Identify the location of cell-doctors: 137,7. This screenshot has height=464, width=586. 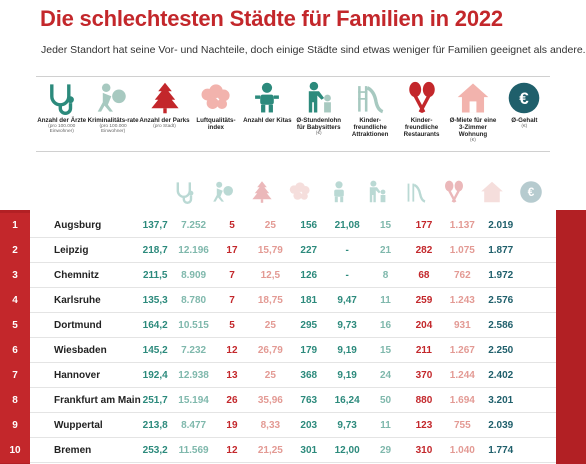
(155, 225).